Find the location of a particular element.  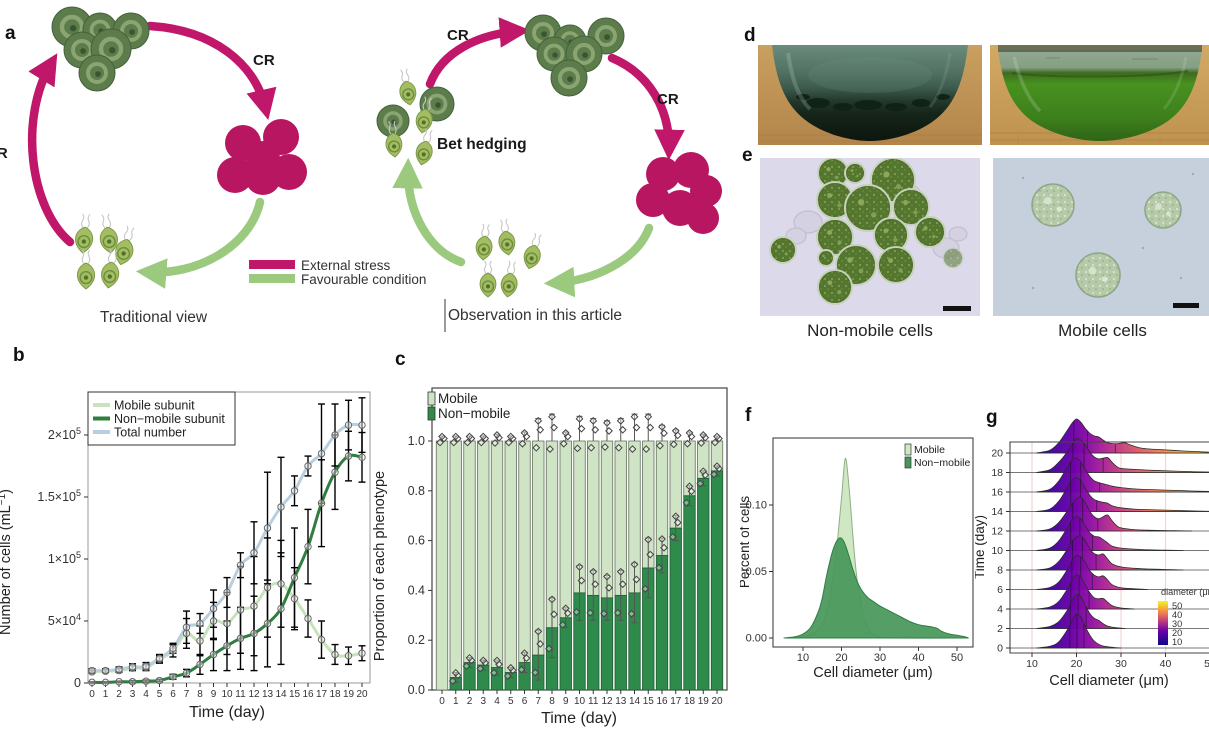

svg-text: 0.2 is located at coordinates (416, 640).